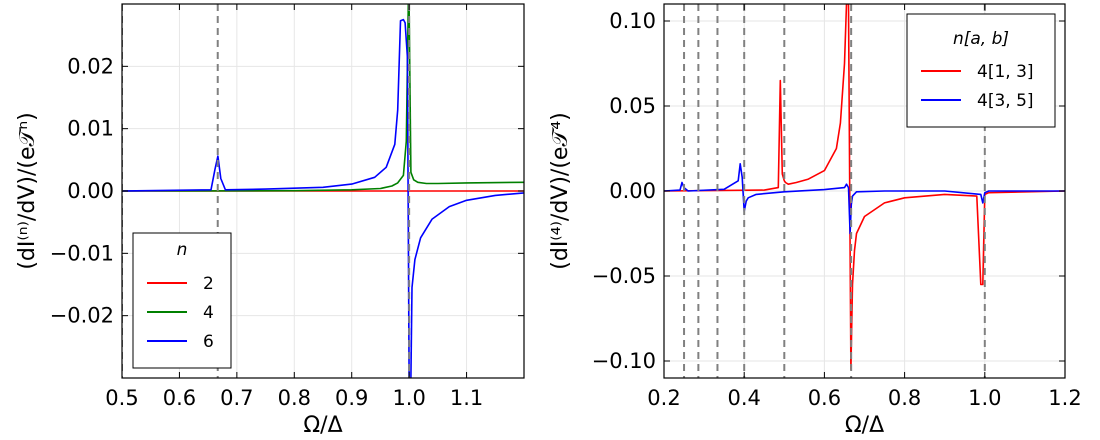  Describe the element at coordinates (1005, 72) in the screenshot. I see `legend-label-4[1, 3]: 4[1, 3]` at that location.